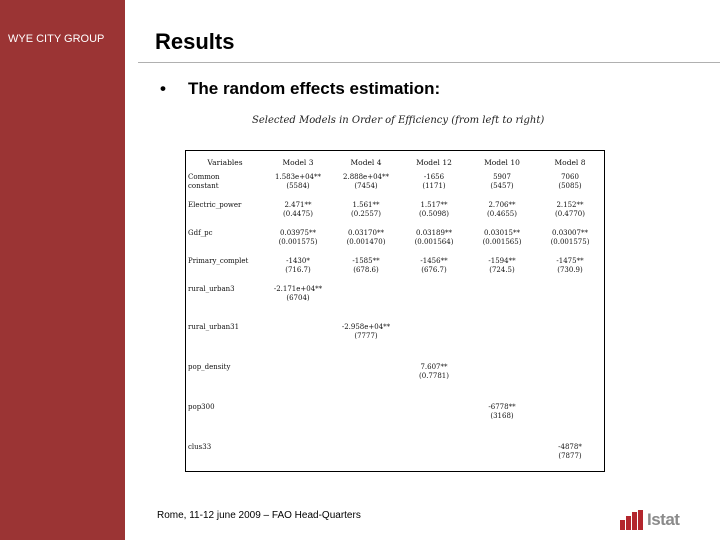 The height and width of the screenshot is (540, 720). I want to click on coefficient-cell: -1430* (716.7), so click(298, 271).